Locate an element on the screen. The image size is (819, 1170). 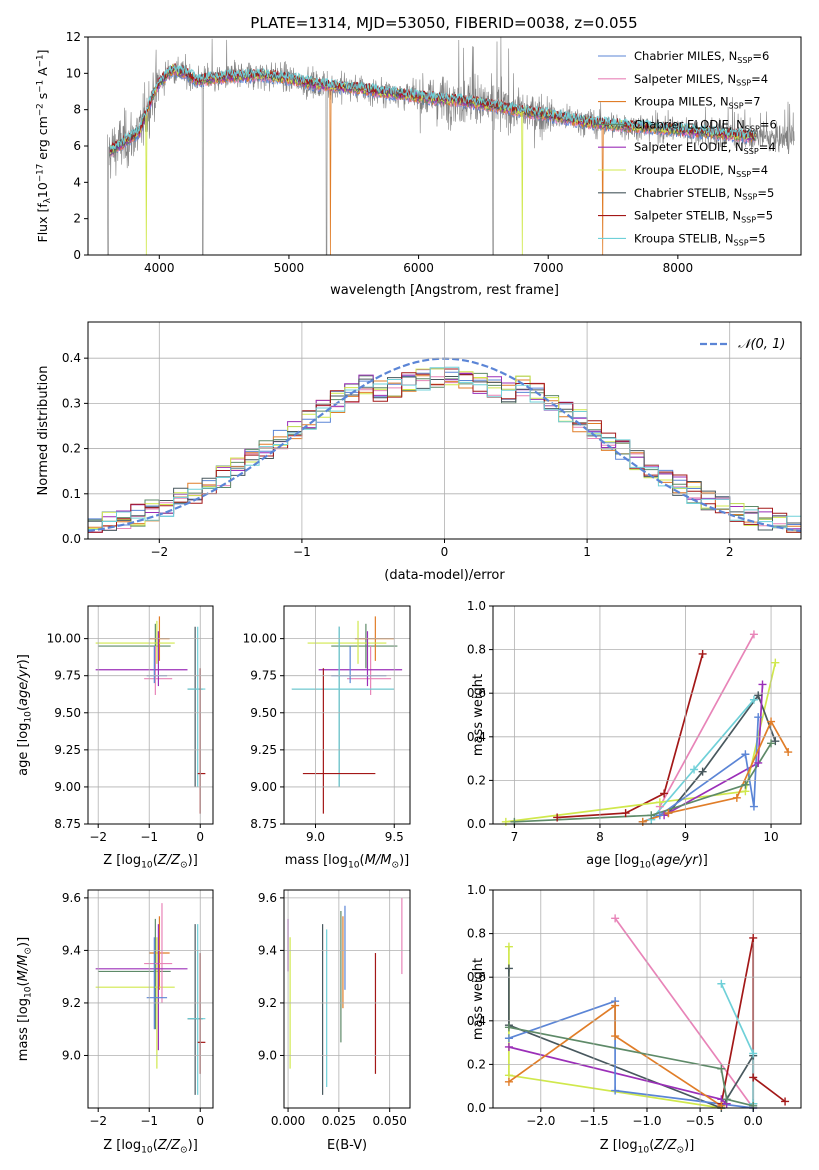
x-axis-label: mass [log10(M/M⊙)] is located at coordinates (347, 861).